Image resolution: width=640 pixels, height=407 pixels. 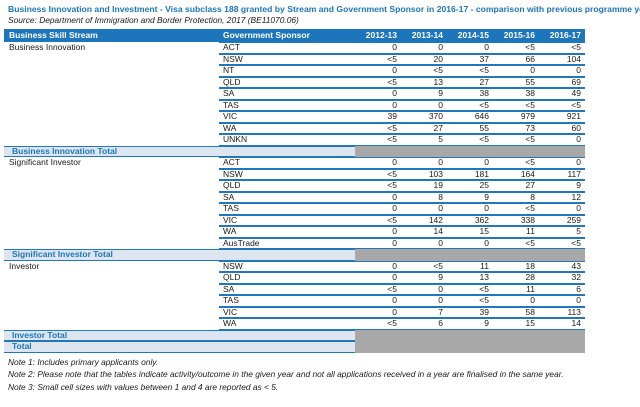 What do you see at coordinates (470, 312) in the screenshot?
I see `value-cell: 39` at bounding box center [470, 312].